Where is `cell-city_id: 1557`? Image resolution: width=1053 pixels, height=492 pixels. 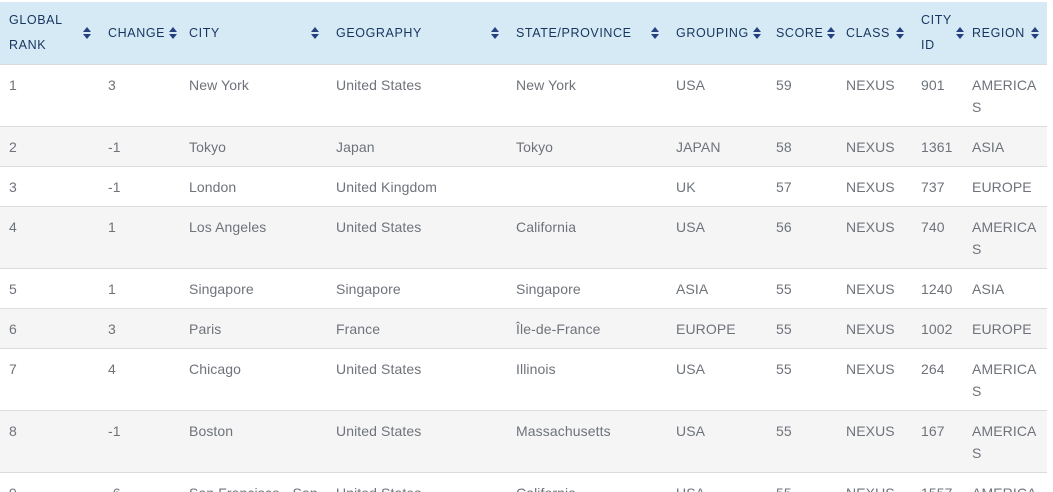 cell-city_id: 1557 is located at coordinates (937, 482).